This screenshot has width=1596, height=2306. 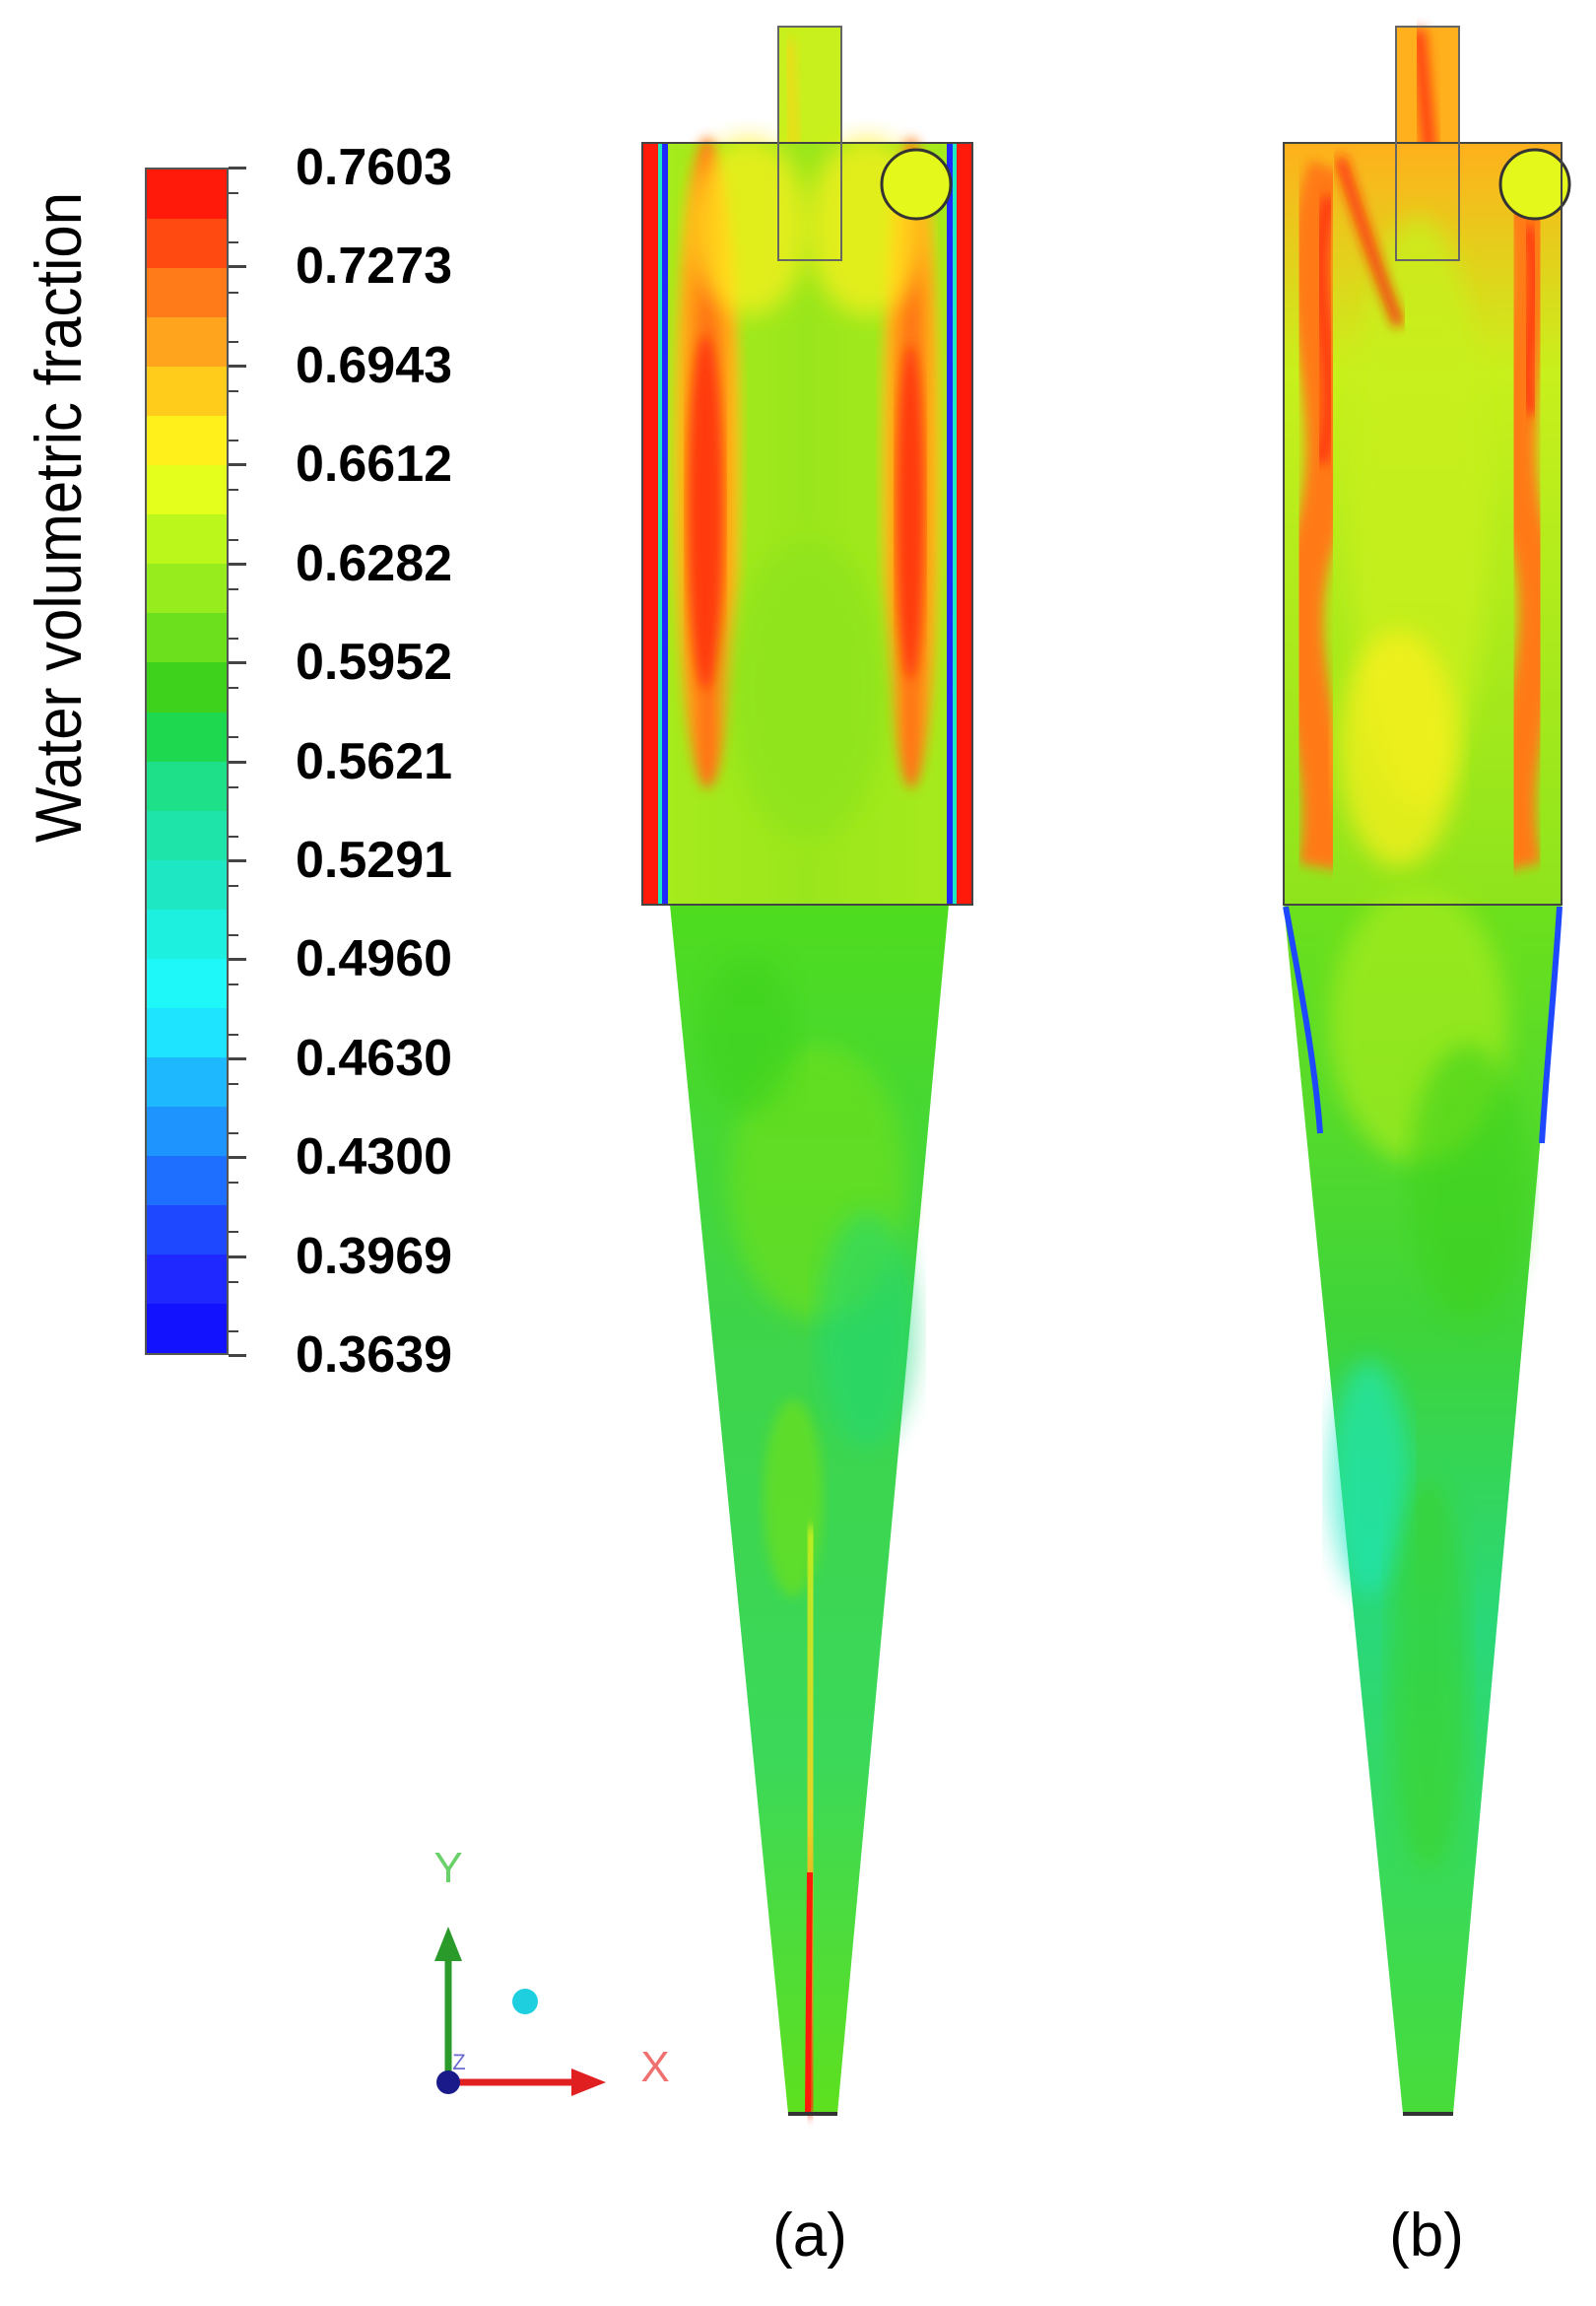 What do you see at coordinates (374, 663) in the screenshot?
I see `scale-tick-label: 0.5952` at bounding box center [374, 663].